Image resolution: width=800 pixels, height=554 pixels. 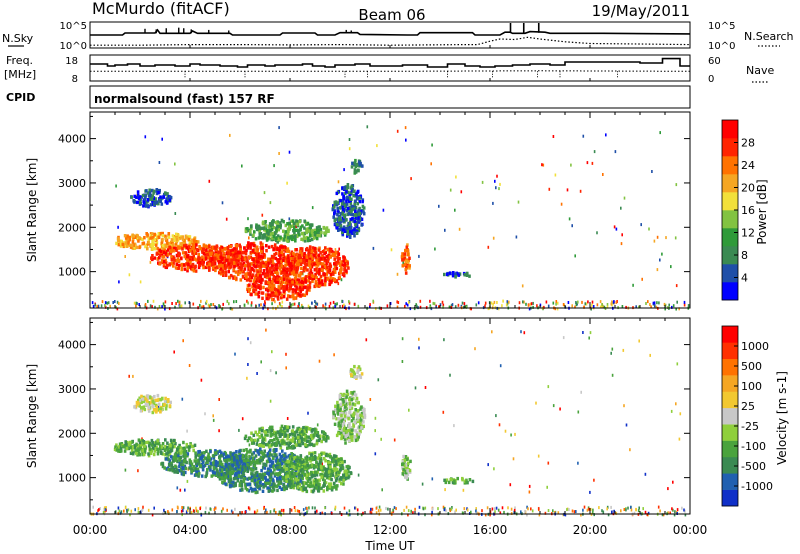 I want to click on power-colorbar-label: Power [dB], so click(x=762, y=211).